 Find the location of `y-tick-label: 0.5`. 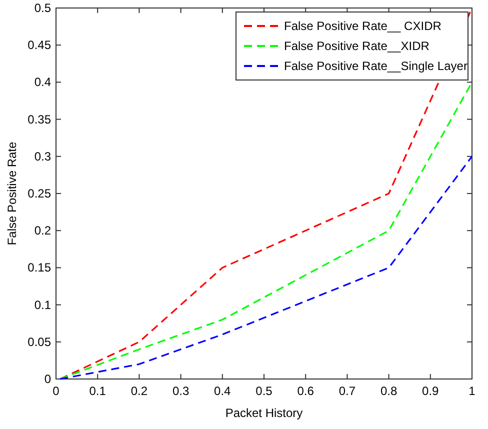

y-tick-label: 0.5 is located at coordinates (43, 8).